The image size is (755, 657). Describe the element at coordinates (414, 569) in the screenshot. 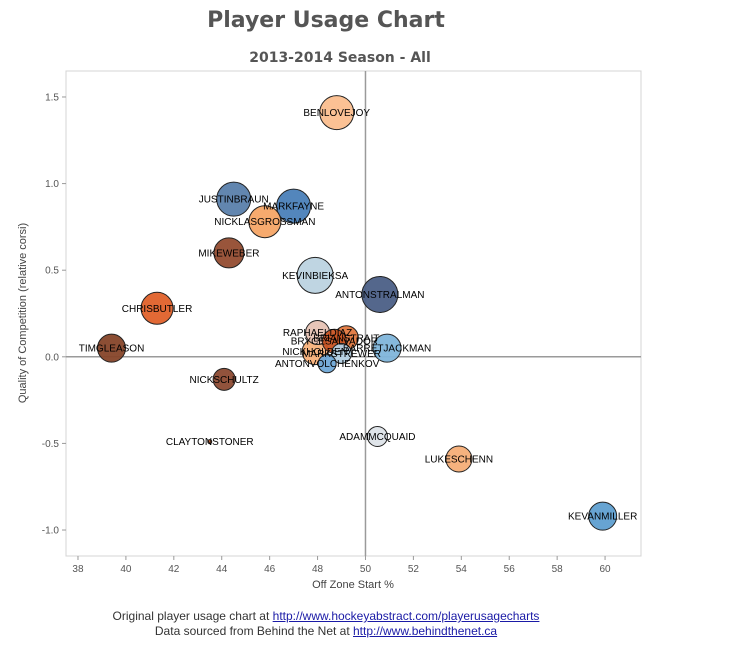

I see `x-tick-label: 52` at that location.